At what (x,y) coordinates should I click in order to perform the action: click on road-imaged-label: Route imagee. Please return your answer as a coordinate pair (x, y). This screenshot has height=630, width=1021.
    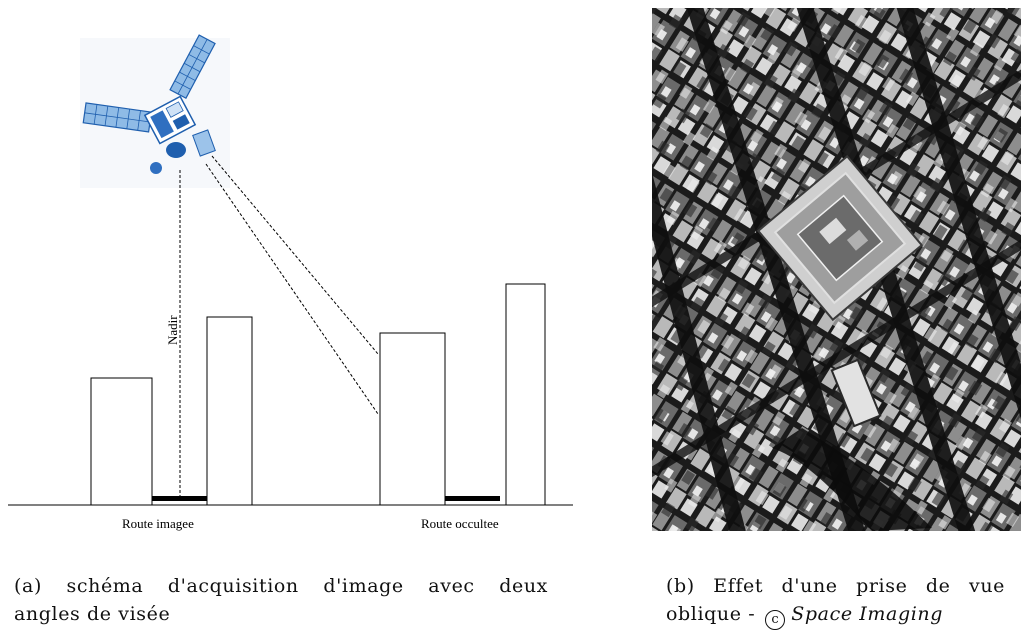
    Looking at the image, I should click on (158, 523).